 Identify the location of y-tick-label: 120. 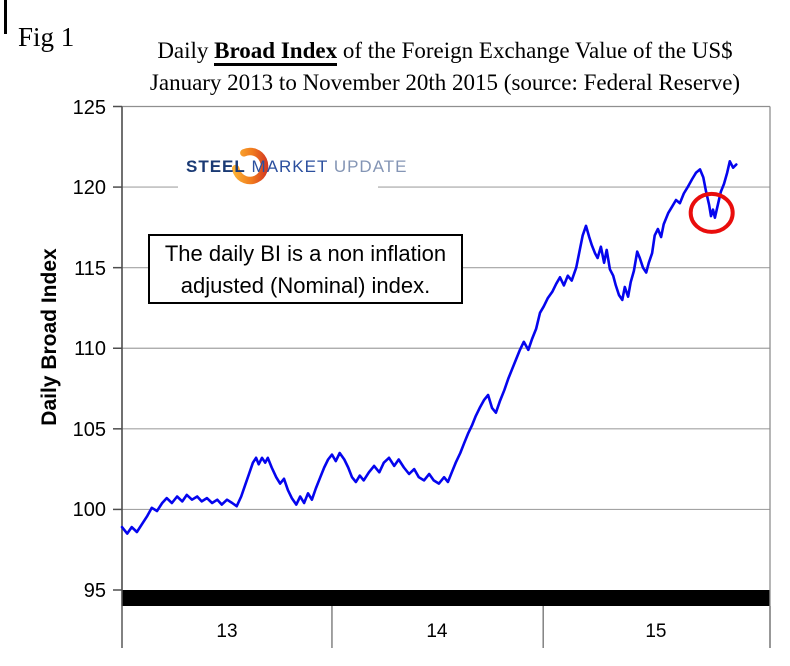
(89, 188).